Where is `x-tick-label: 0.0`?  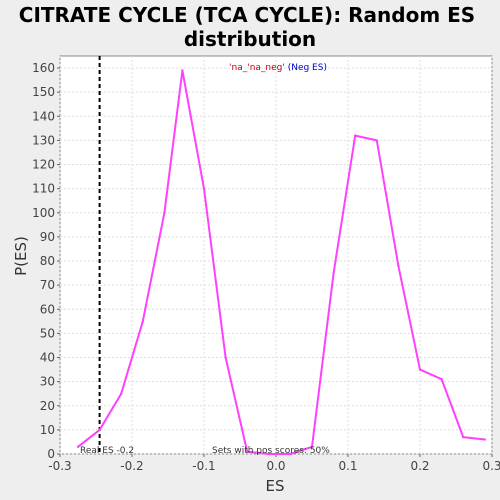
x-tick-label: 0.0 is located at coordinates (275, 466).